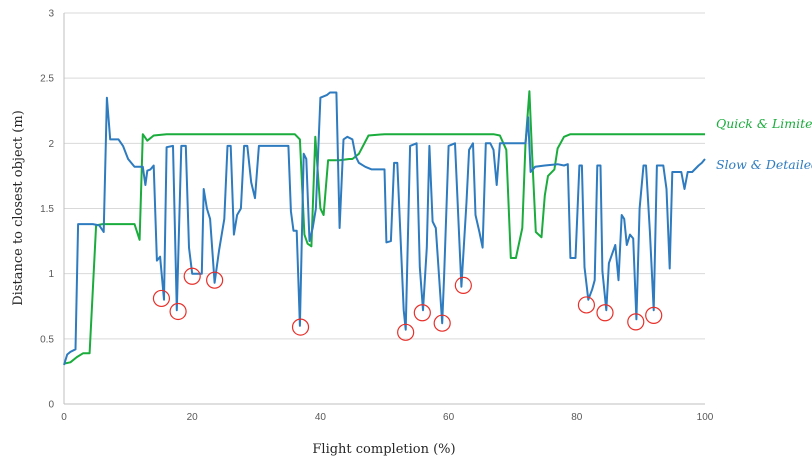 The width and height of the screenshot is (812, 458). Describe the element at coordinates (51, 14) in the screenshot. I see `y-tick-label-6: 3` at that location.